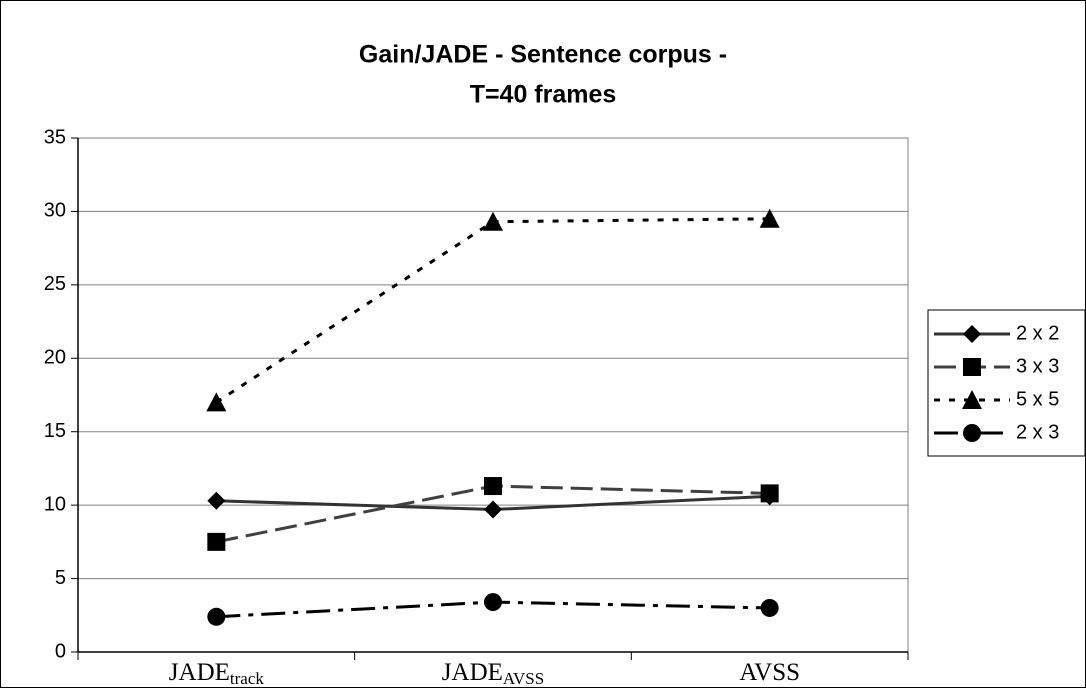 Image resolution: width=1086 pixels, height=688 pixels. I want to click on y-tick-label: 15, so click(55, 431).